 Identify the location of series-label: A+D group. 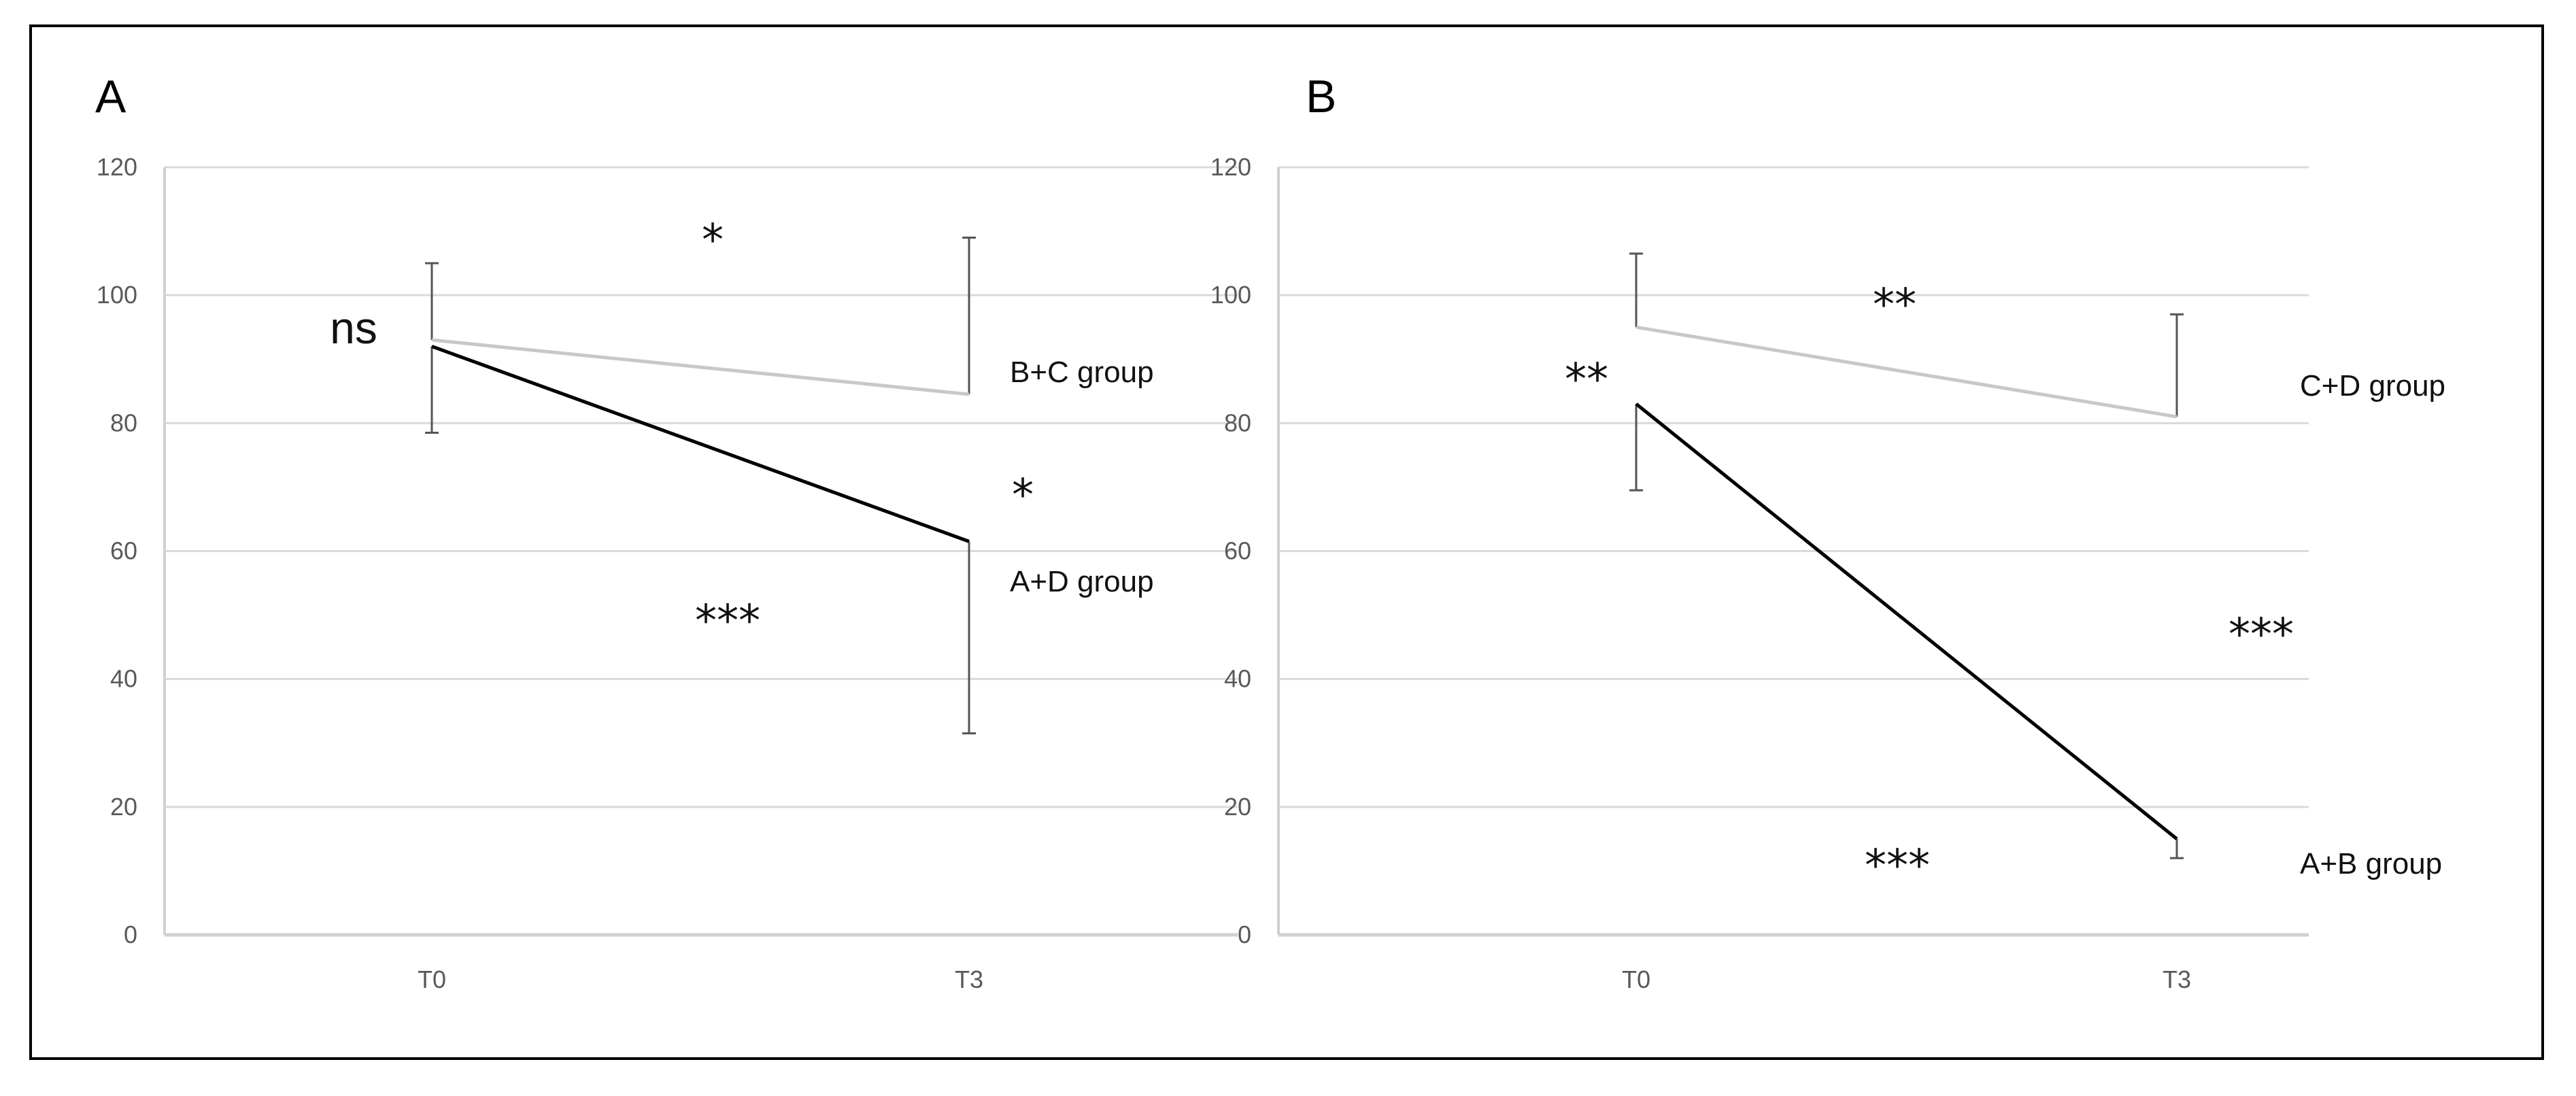
(1082, 581).